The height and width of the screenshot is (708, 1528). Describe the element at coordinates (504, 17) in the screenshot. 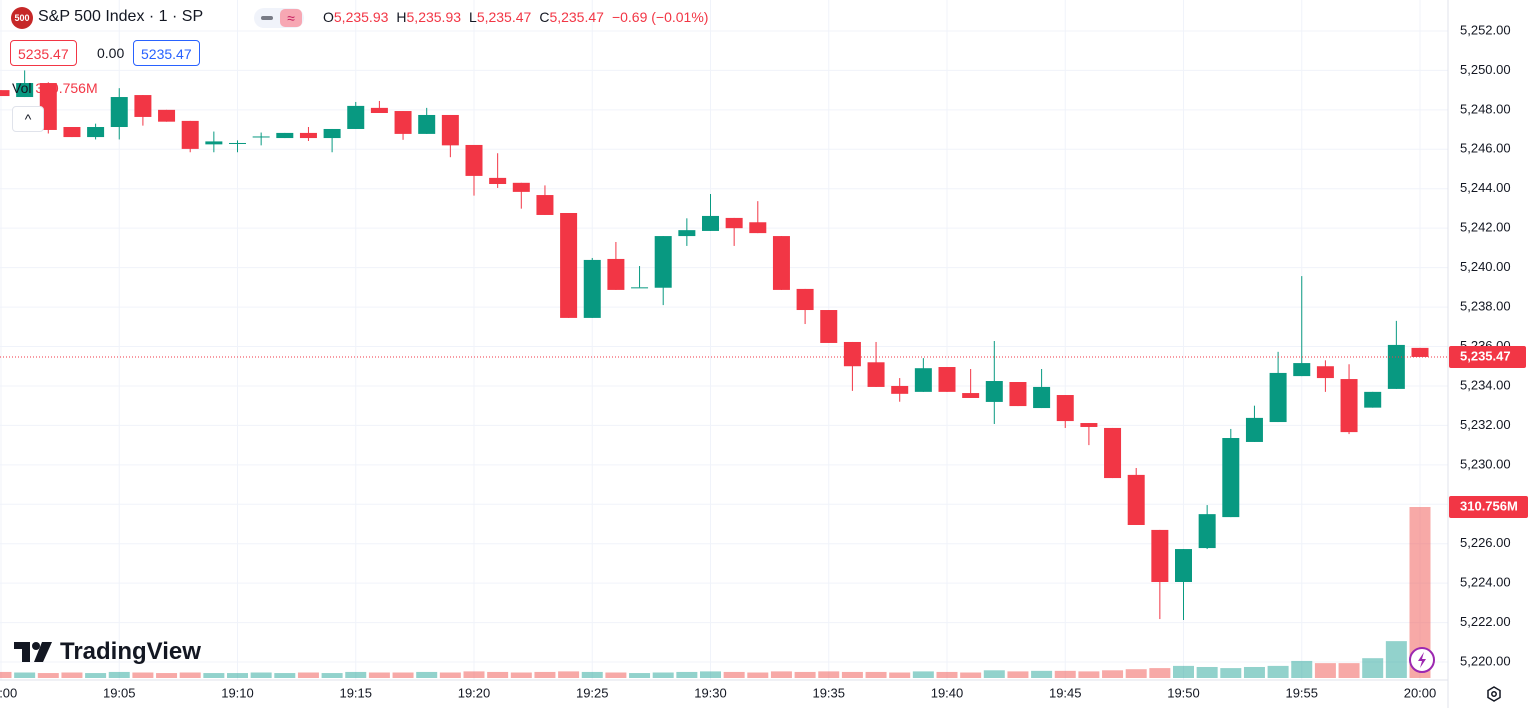

I see `ohlc-value: 5,235.47` at that location.